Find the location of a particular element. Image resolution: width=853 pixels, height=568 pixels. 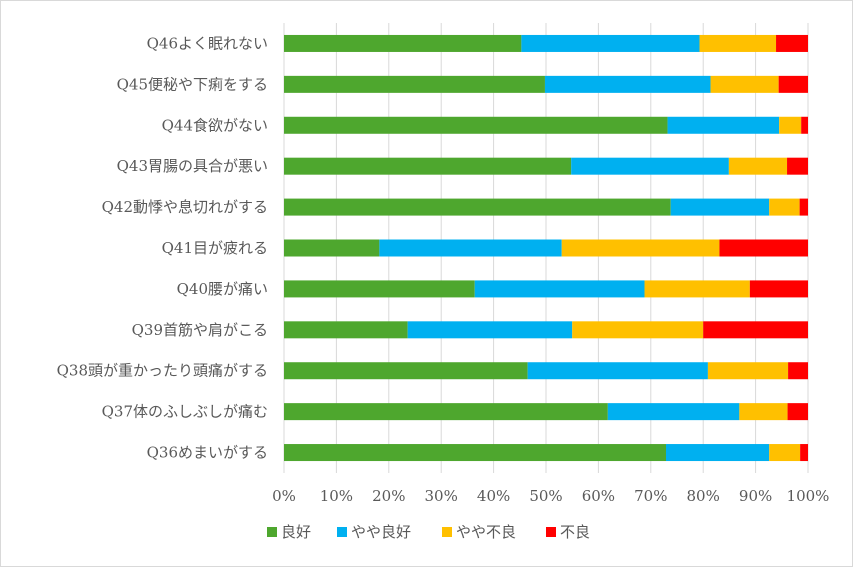

x-tick-labels: 0% 10% 20% 30% 40% 50% 60% 70% 80% 90% 100% is located at coordinates (550, 496).